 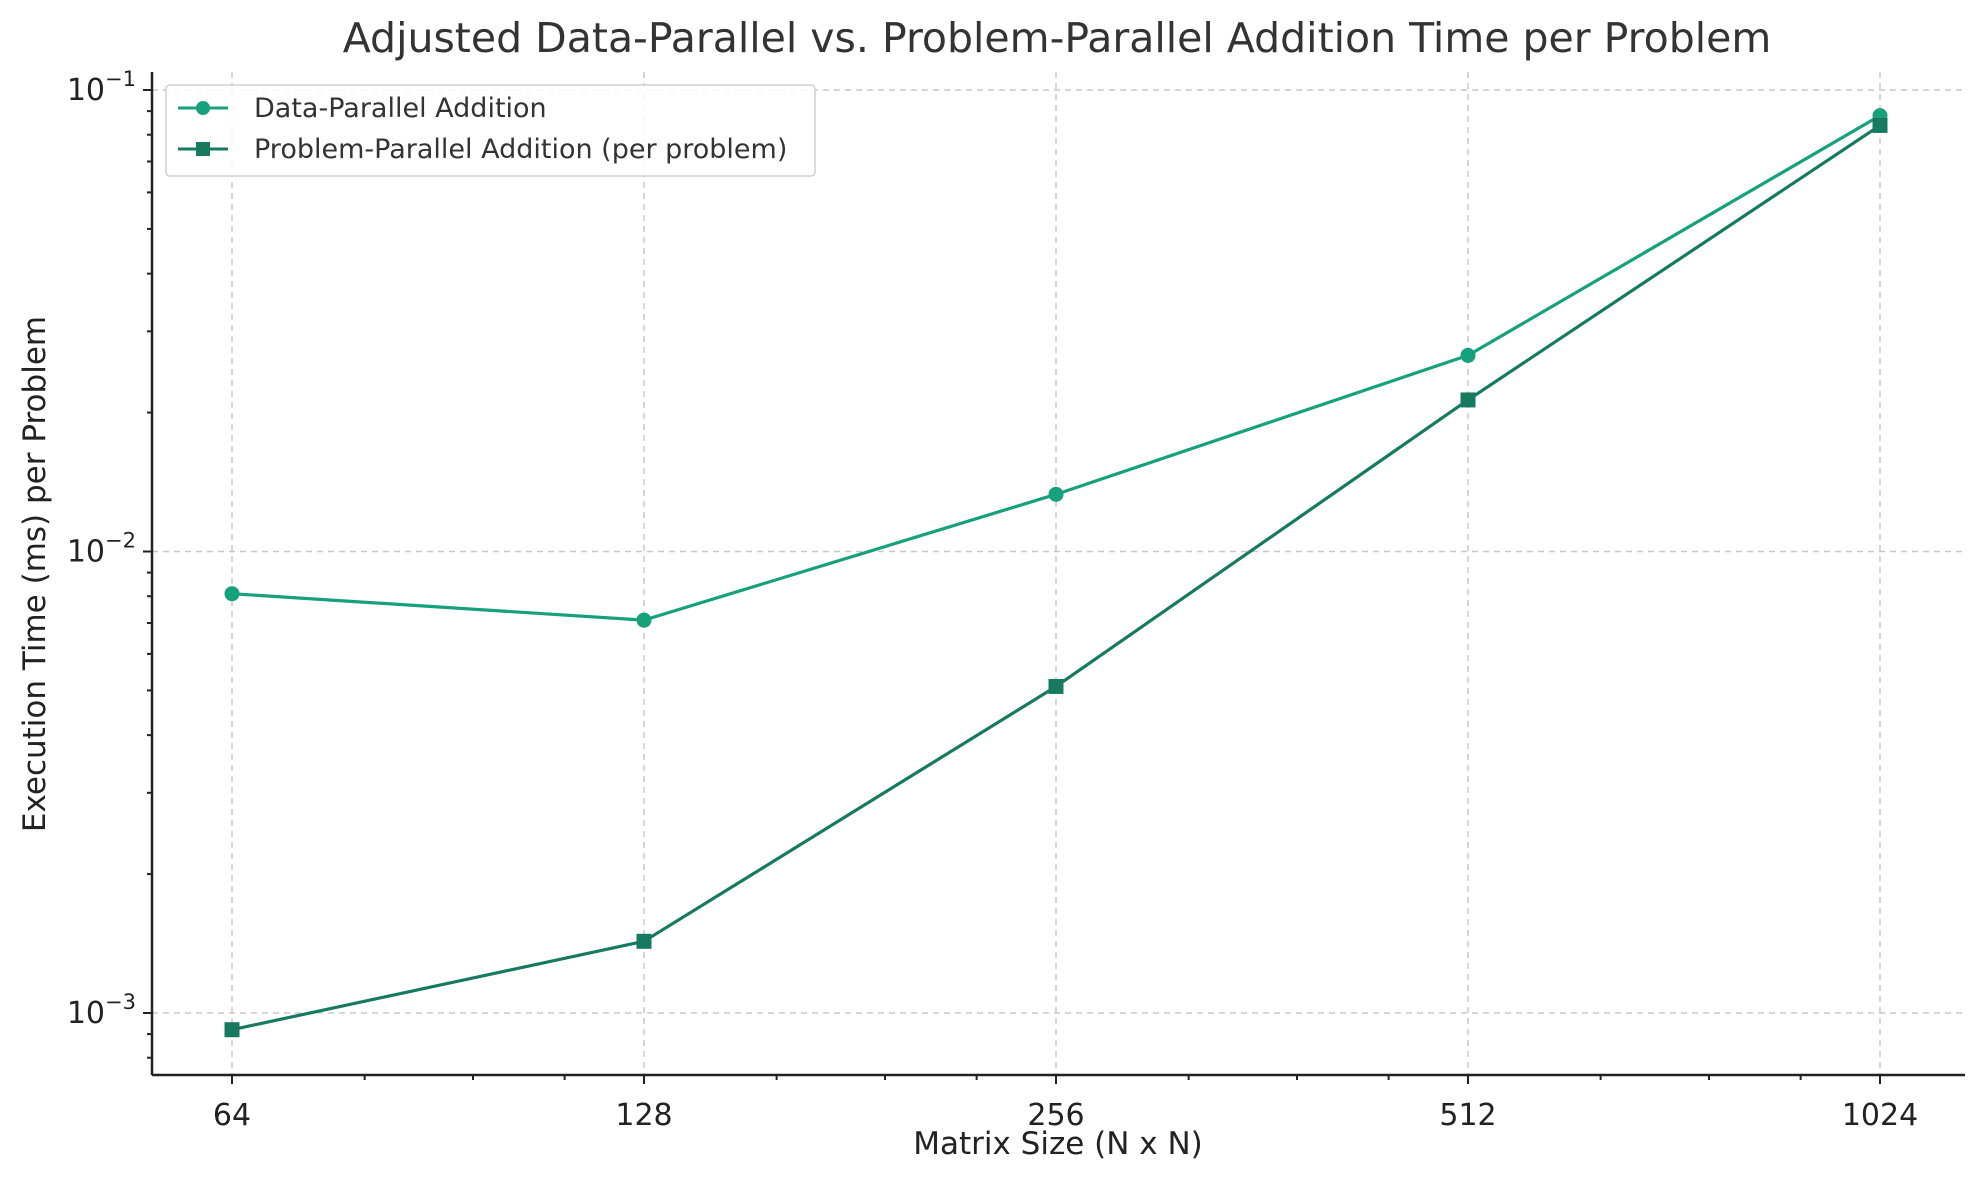 What do you see at coordinates (1055, 1115) in the screenshot?
I see `x-tick-label: 256` at bounding box center [1055, 1115].